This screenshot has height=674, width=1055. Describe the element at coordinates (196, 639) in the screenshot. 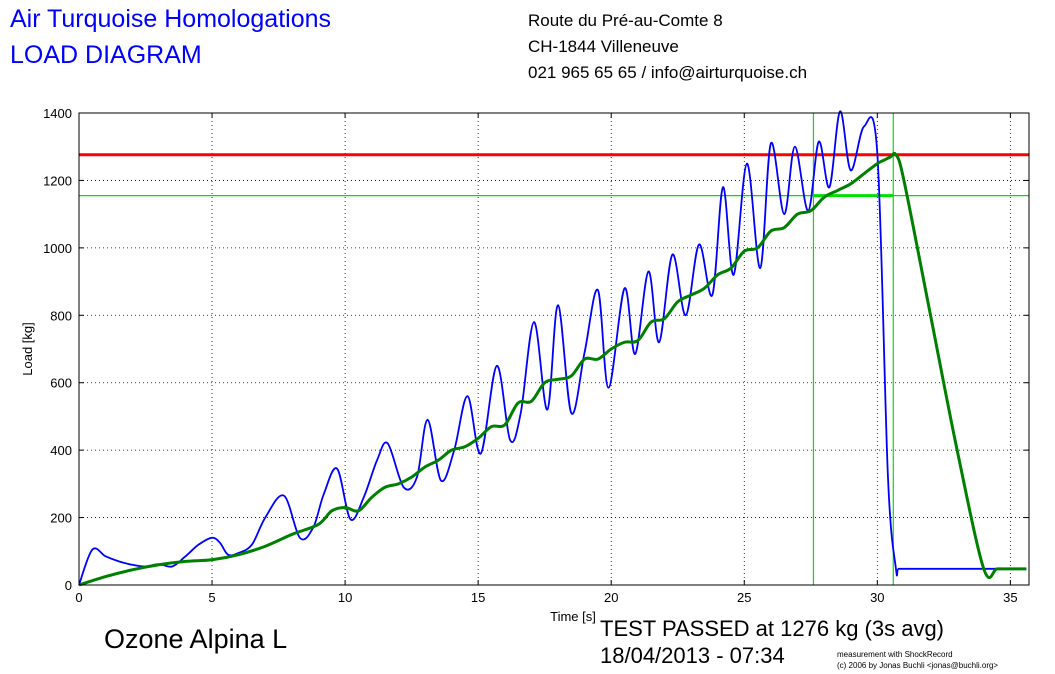

I see `model-name: Ozone Alpina L` at that location.